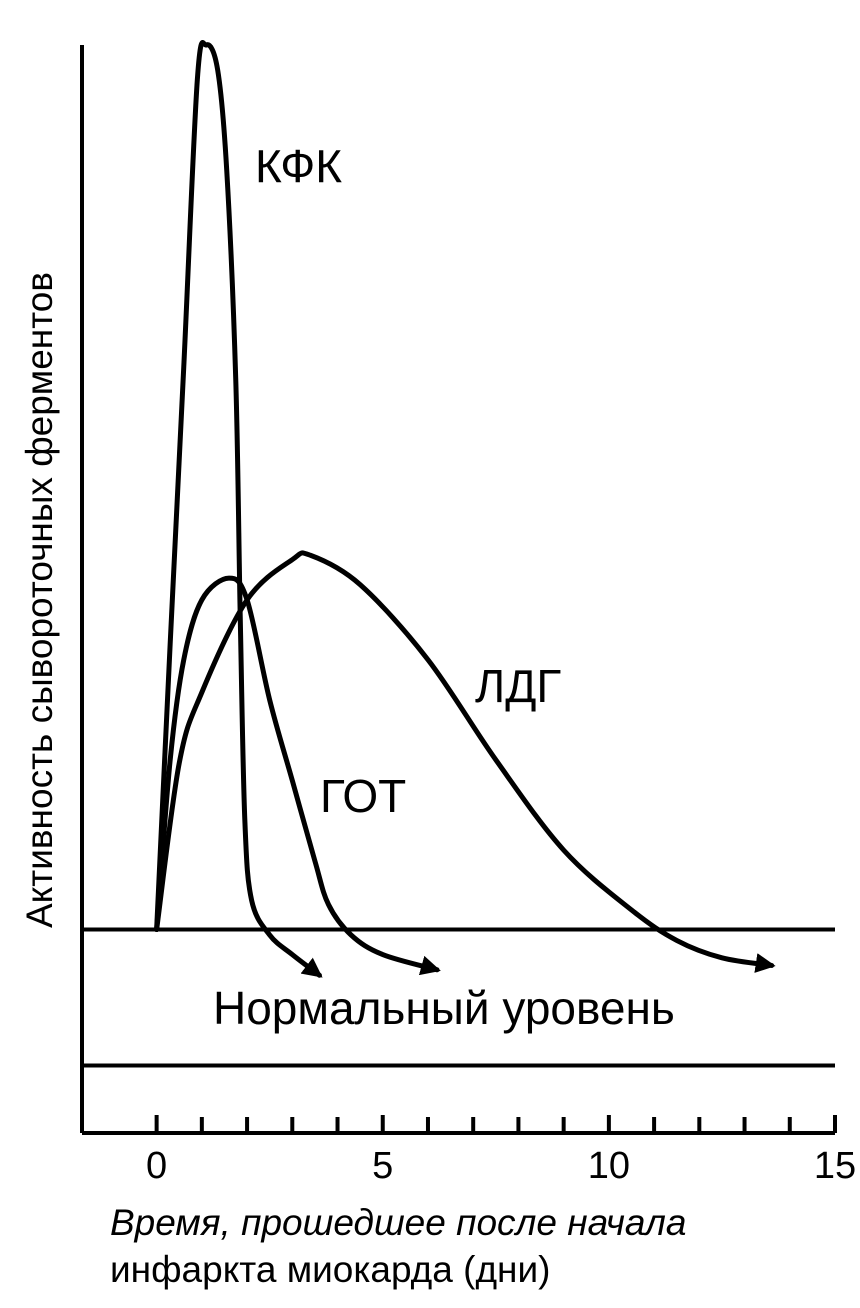 This screenshot has height=1308, width=860. What do you see at coordinates (363, 796) in the screenshot?
I see `series-label: ГОТ` at bounding box center [363, 796].